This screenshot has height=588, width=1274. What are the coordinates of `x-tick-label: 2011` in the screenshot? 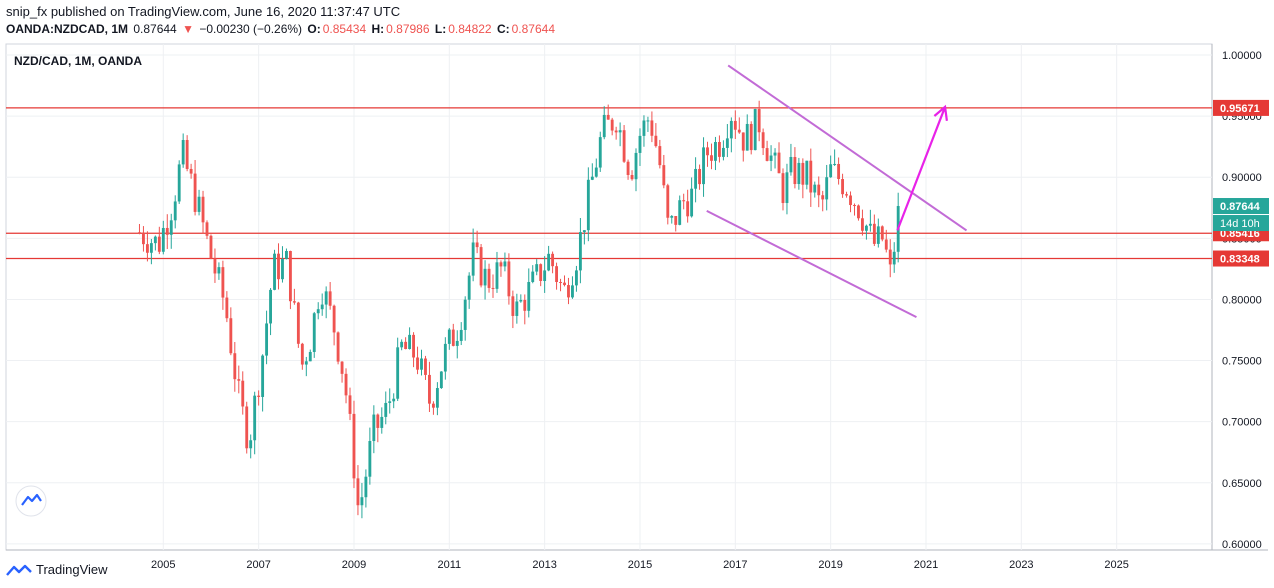 It's located at (449, 565).